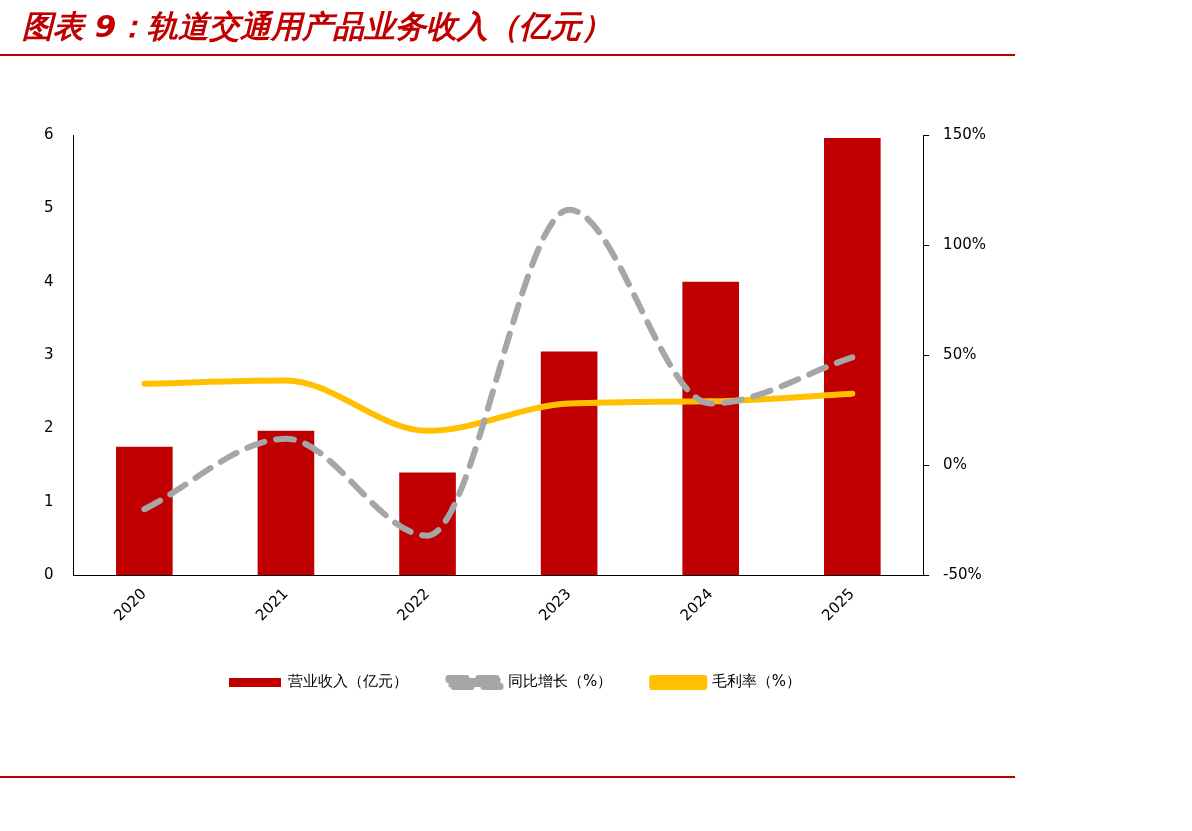  What do you see at coordinates (49, 500) in the screenshot?
I see `y-tick-label: 1` at bounding box center [49, 500].